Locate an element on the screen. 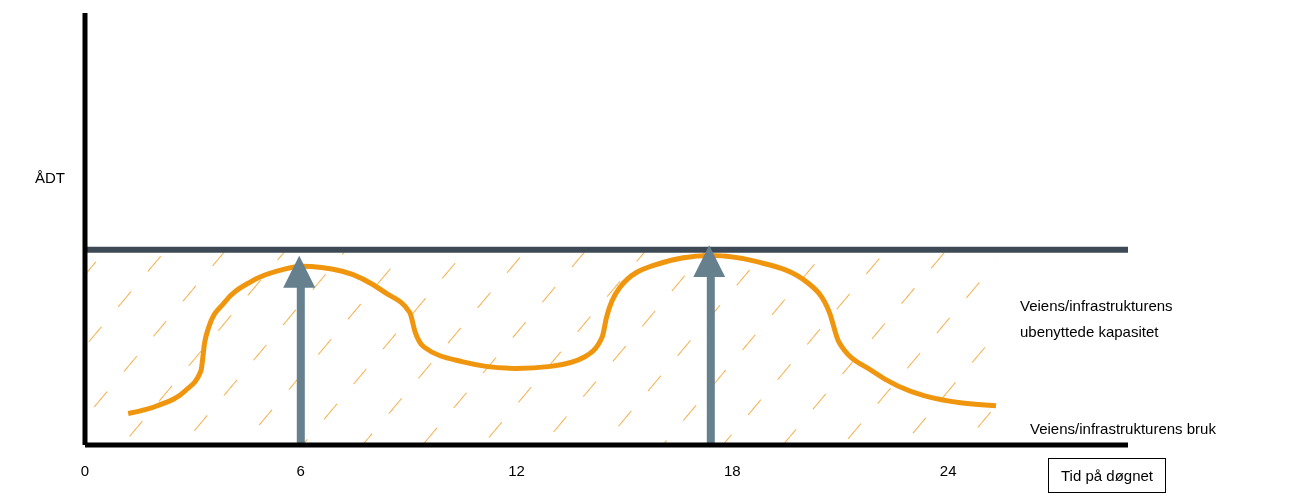  x-tick-label: 0 is located at coordinates (85, 470).